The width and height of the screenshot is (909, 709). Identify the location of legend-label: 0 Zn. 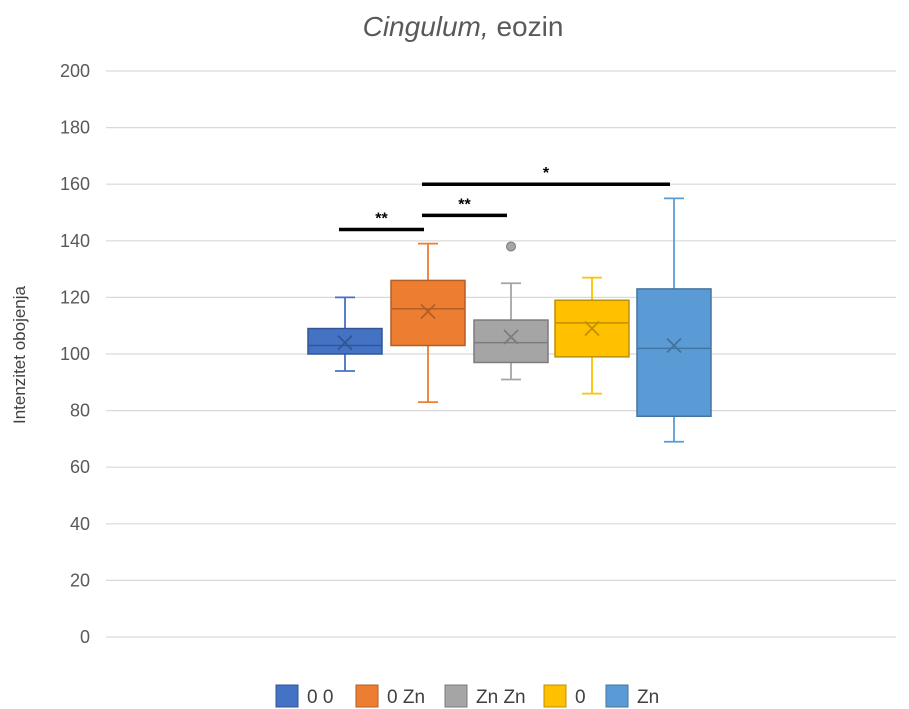
(406, 697).